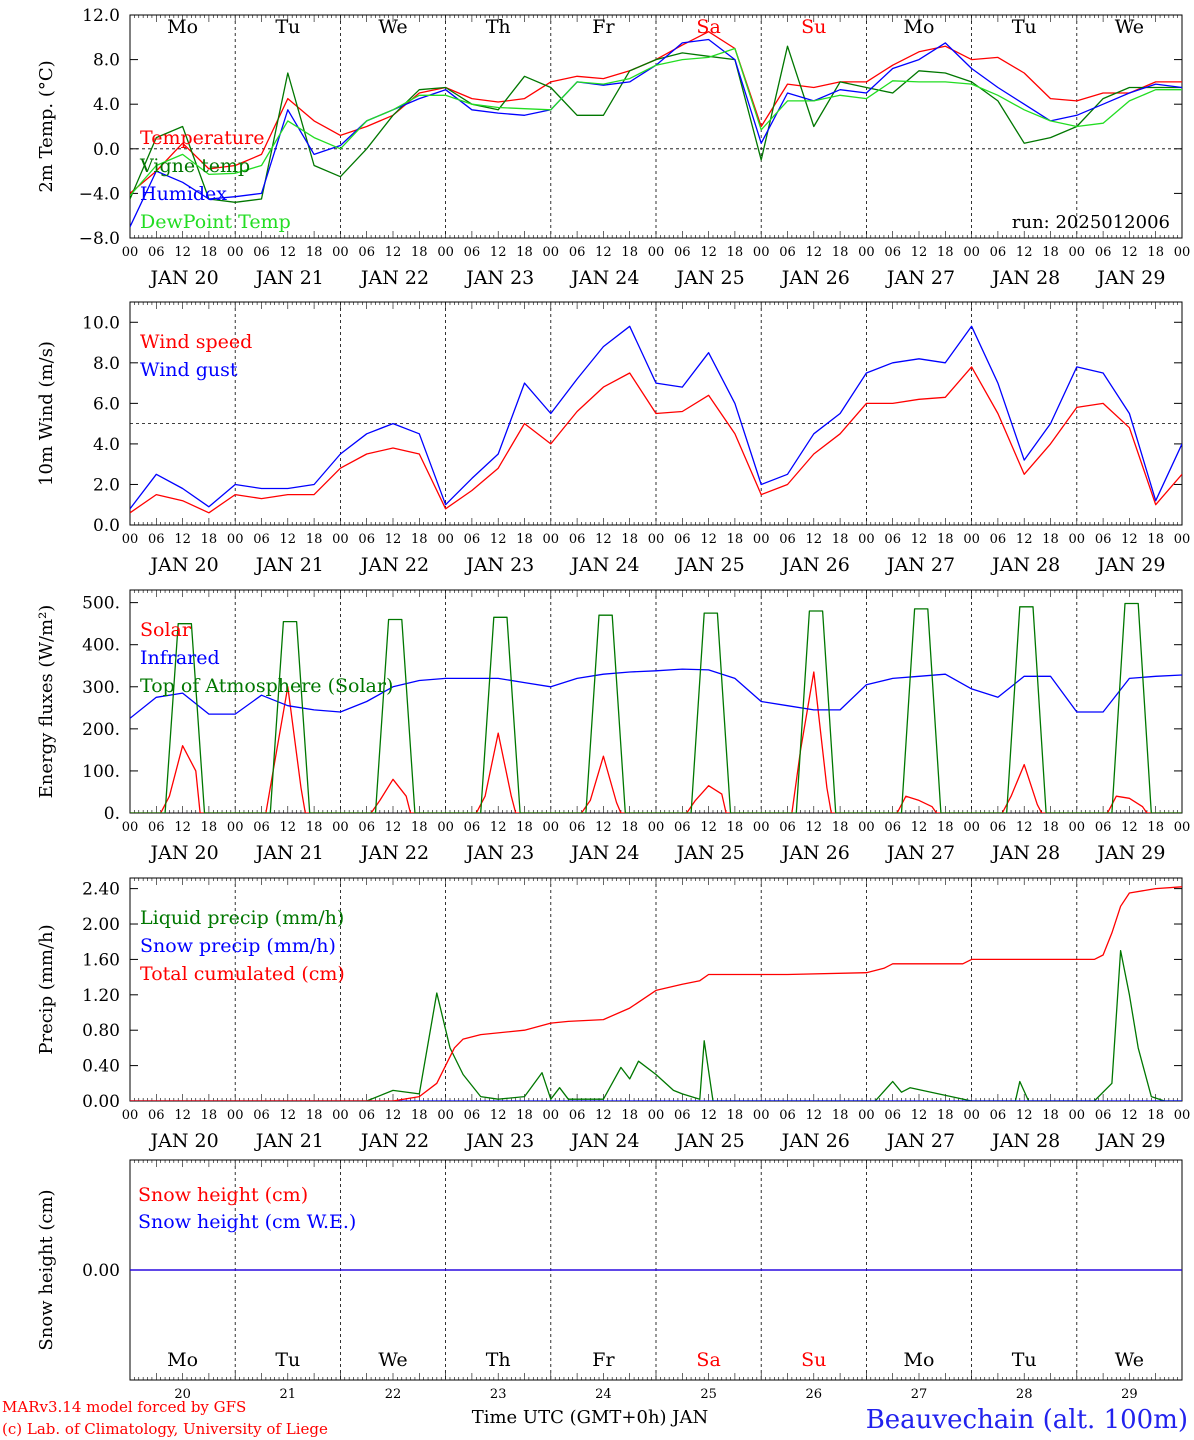  I want to click on day-number-label: 28, so click(1024, 1394).